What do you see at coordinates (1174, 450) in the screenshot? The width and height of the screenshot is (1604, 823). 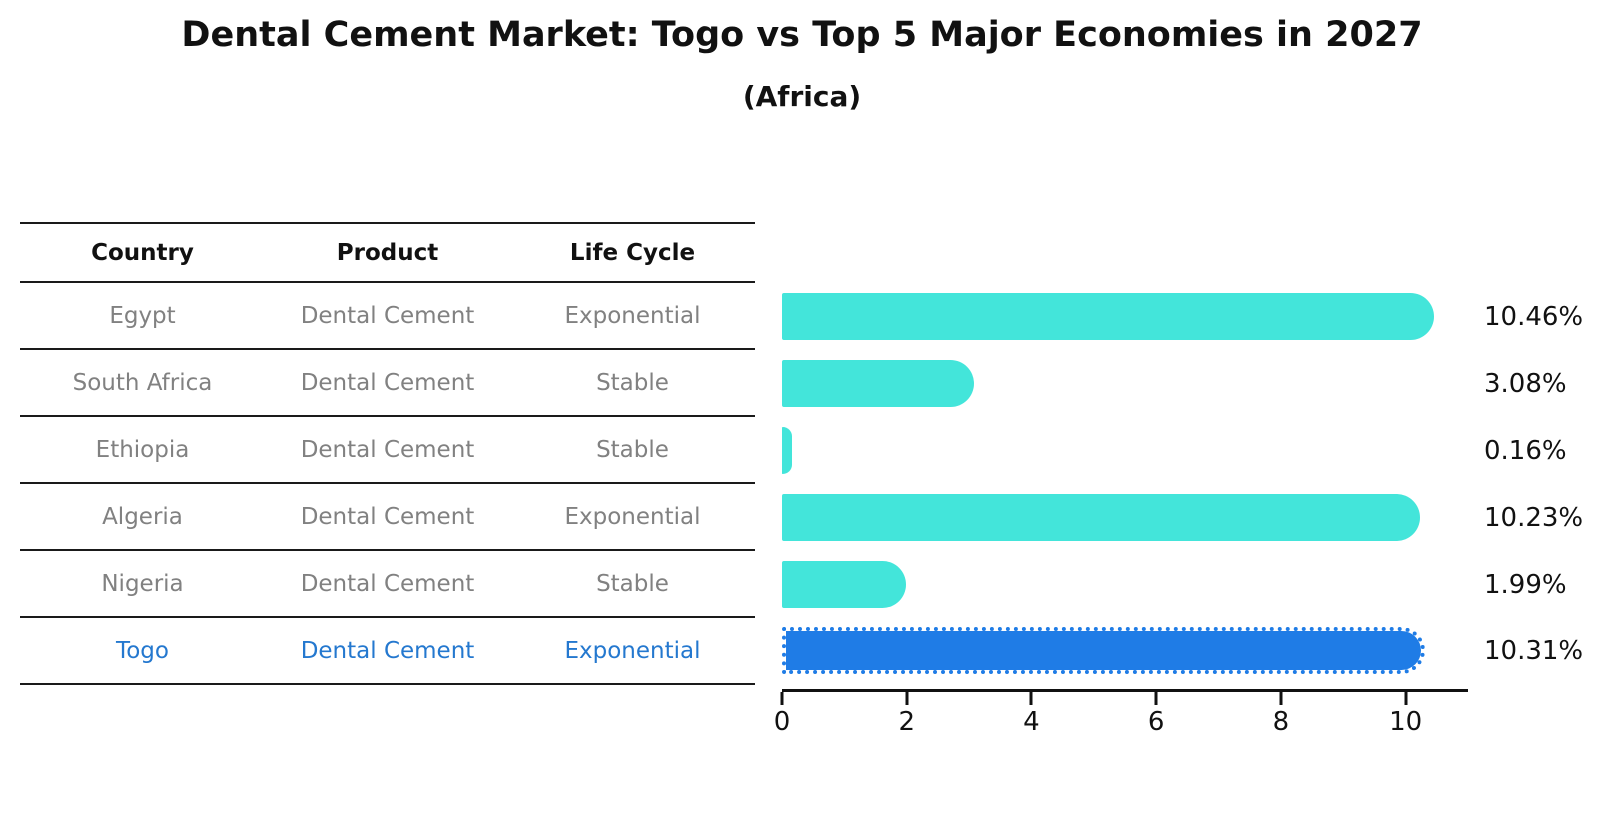 I see `bar-row-ethiopia: 0.16%` at bounding box center [1174, 450].